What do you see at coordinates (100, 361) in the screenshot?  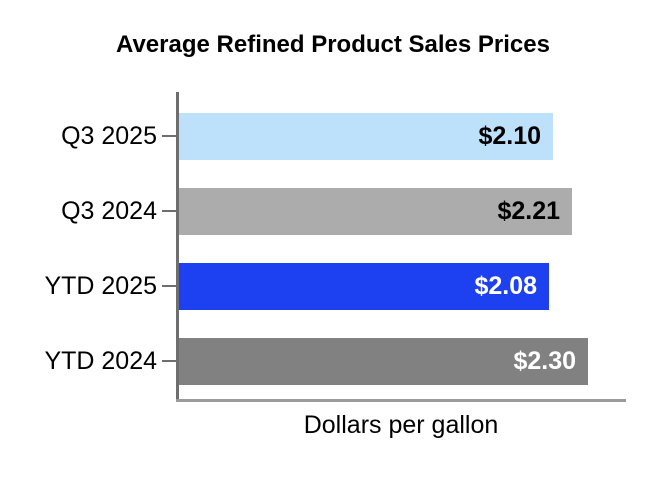 I see `category-label: YTD 2024` at bounding box center [100, 361].